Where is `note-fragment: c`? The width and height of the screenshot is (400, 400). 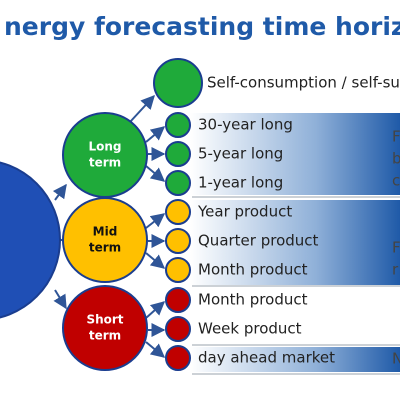
note-fragment: c is located at coordinates (396, 181).